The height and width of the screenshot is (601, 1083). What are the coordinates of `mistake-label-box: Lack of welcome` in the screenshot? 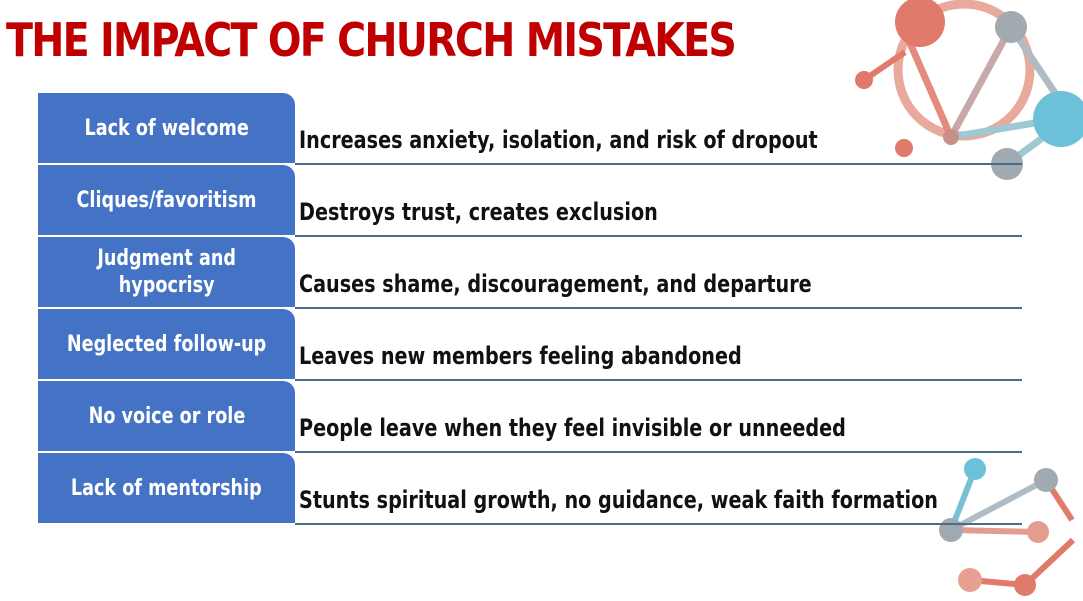 It's located at (166, 128).